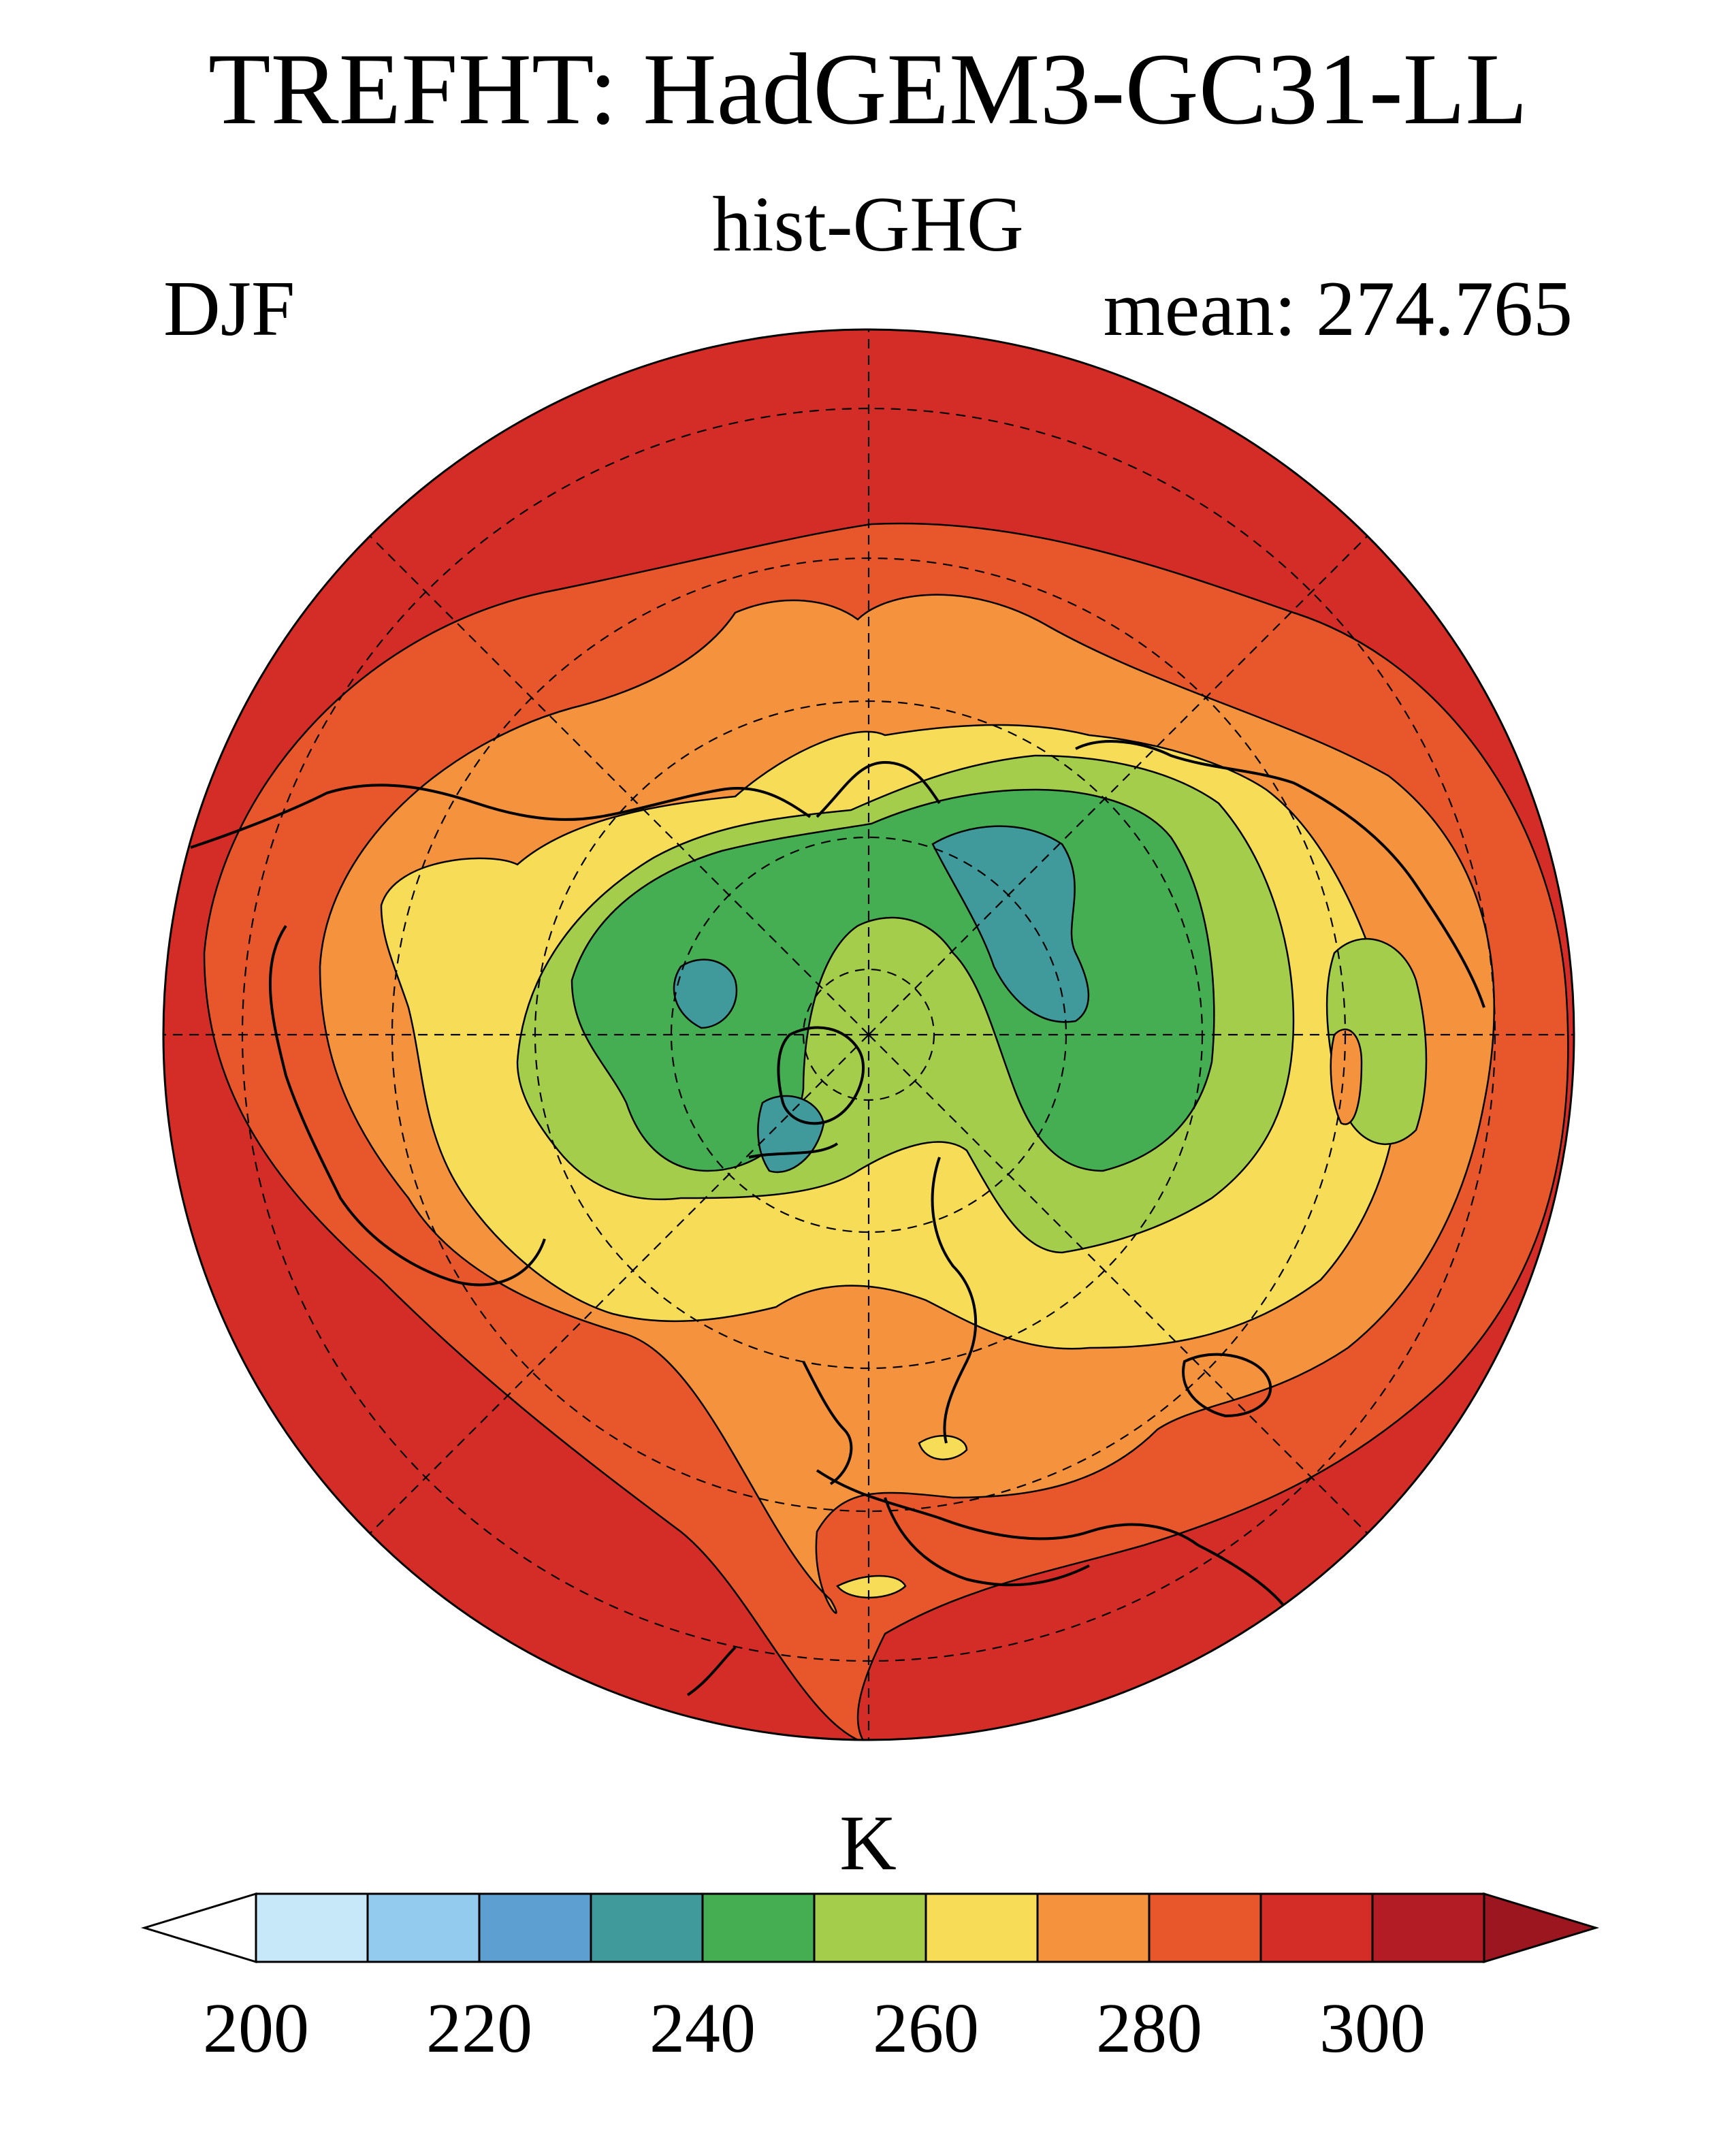 The height and width of the screenshot is (2130, 1736). What do you see at coordinates (943, 1447) in the screenshot?
I see `band-270-patch` at bounding box center [943, 1447].